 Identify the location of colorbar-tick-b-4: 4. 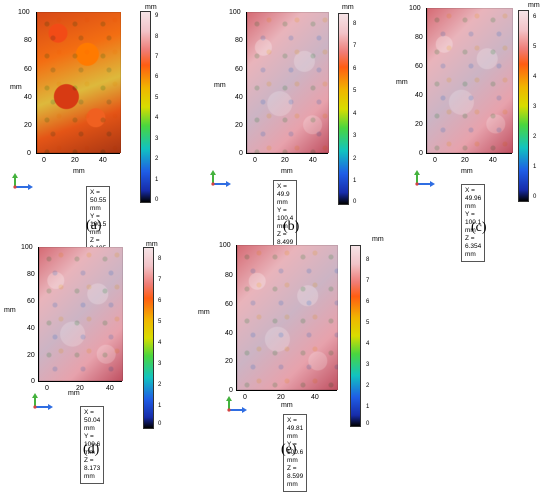
(355, 114).